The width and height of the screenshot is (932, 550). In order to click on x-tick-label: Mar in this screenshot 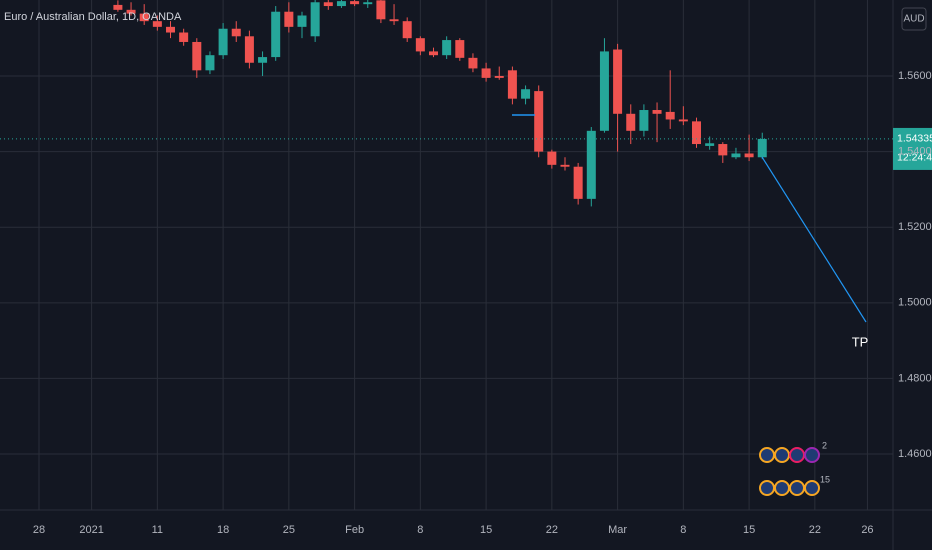, I will do `click(617, 530)`.